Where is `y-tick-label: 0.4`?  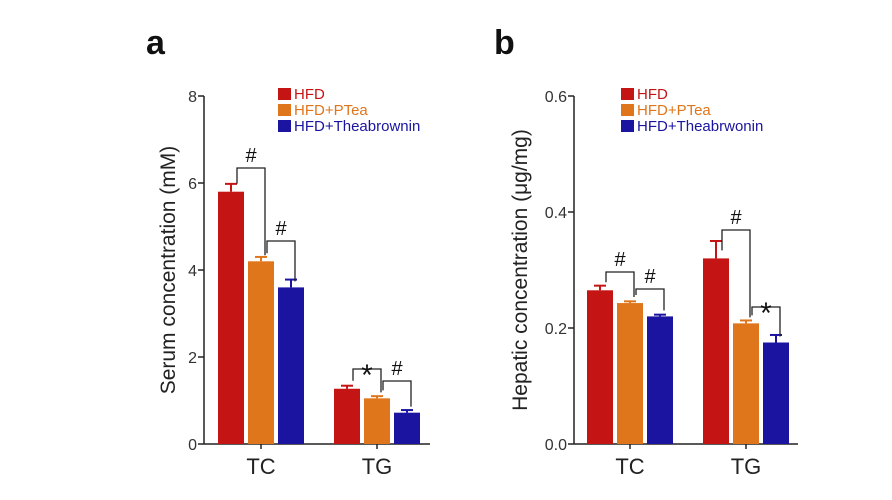 y-tick-label: 0.4 is located at coordinates (556, 213).